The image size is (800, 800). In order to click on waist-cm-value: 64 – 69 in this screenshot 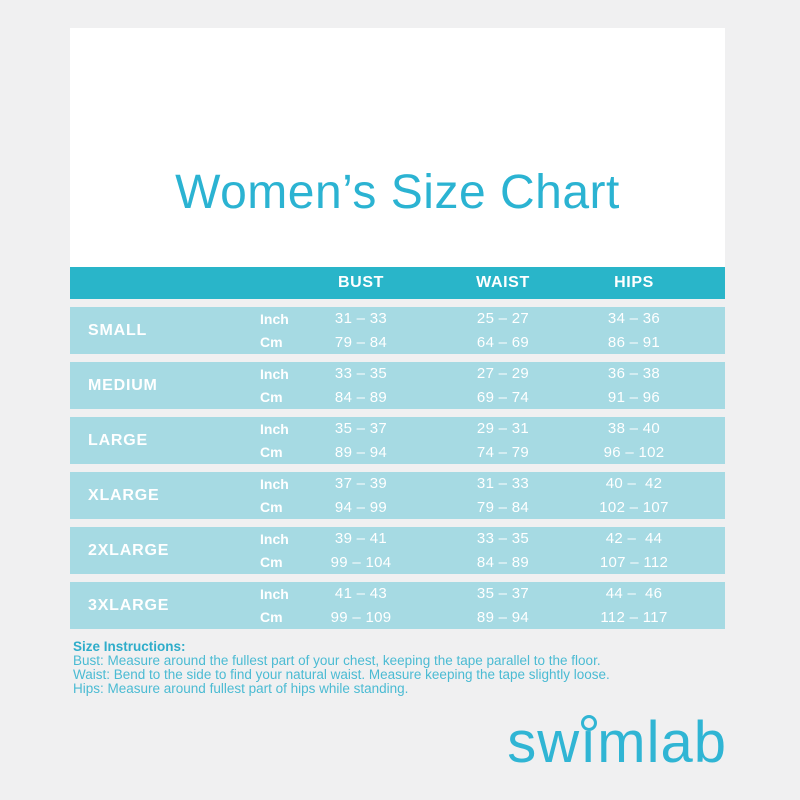, I will do `click(503, 342)`.